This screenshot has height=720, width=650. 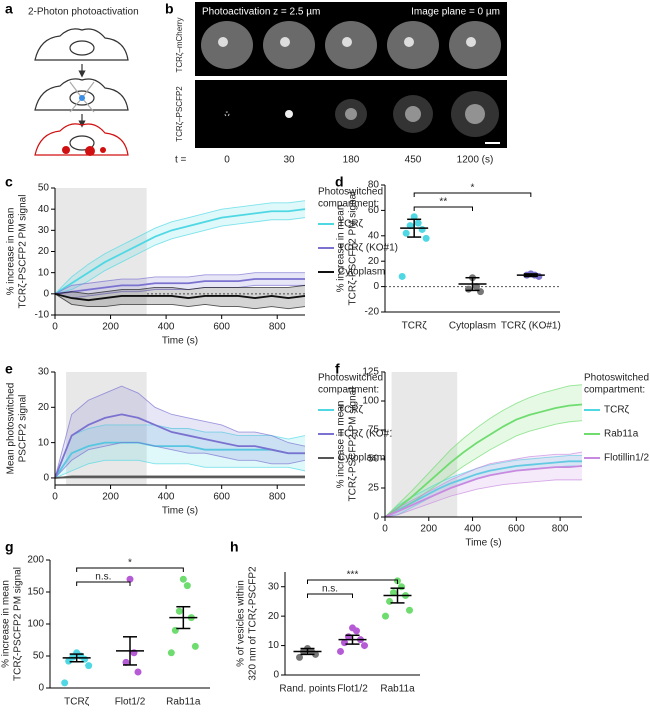 What do you see at coordinates (179, 44) in the screenshot?
I see `row-label: TCRζ–mCherry` at bounding box center [179, 44].